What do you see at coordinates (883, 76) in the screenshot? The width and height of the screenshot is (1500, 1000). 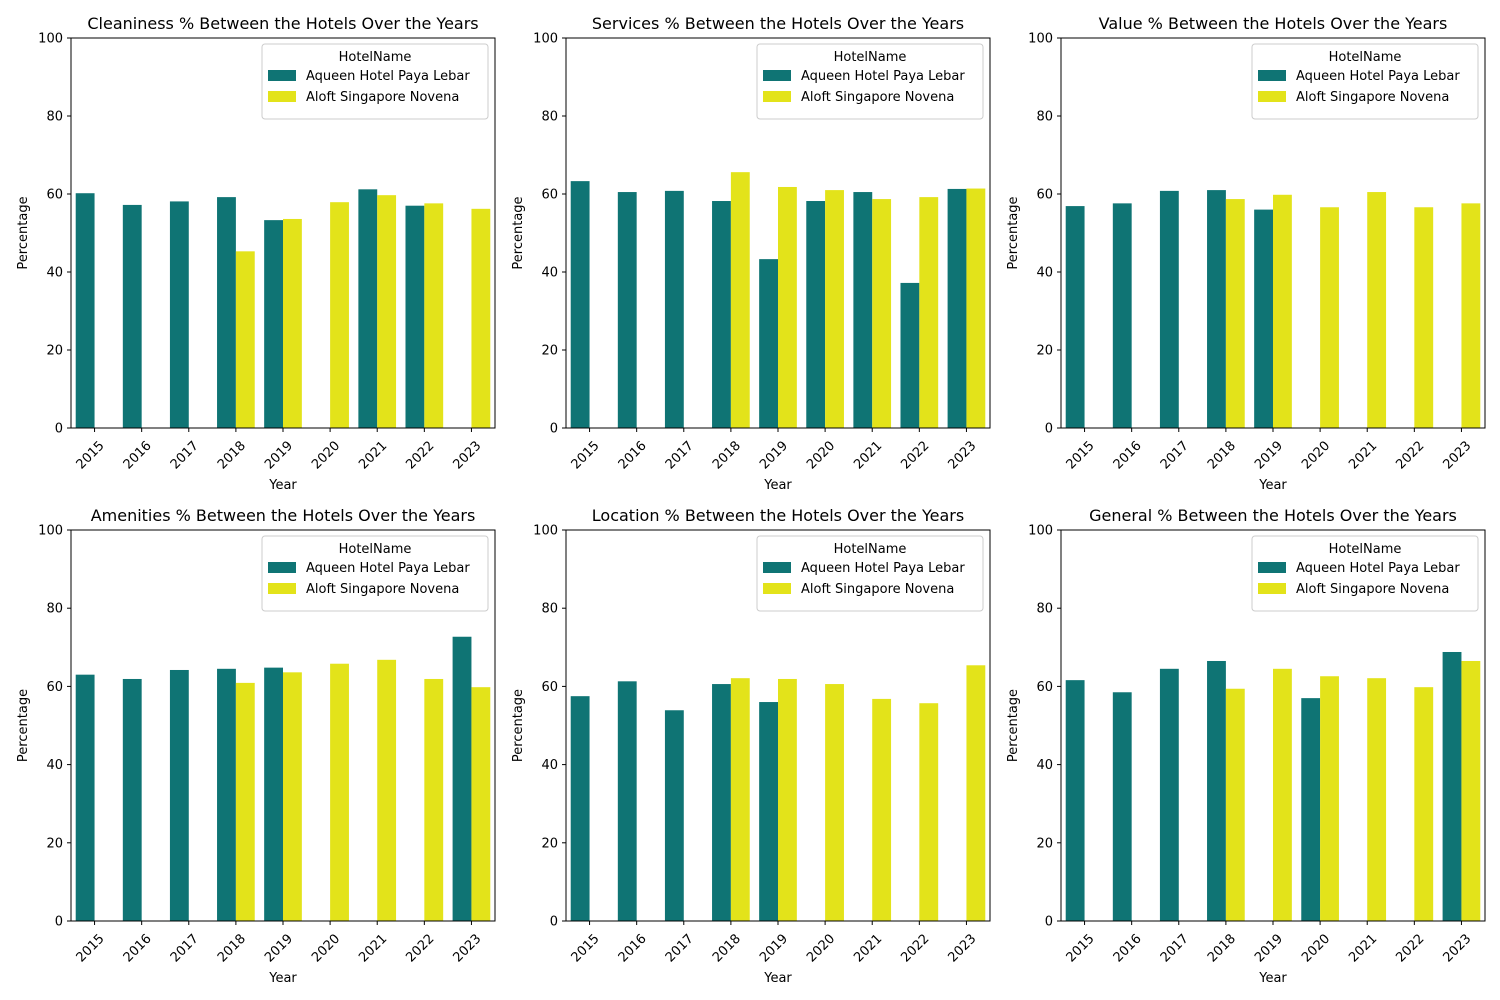 I see `legend-label: Aqueen Hotel Paya Lebar` at bounding box center [883, 76].